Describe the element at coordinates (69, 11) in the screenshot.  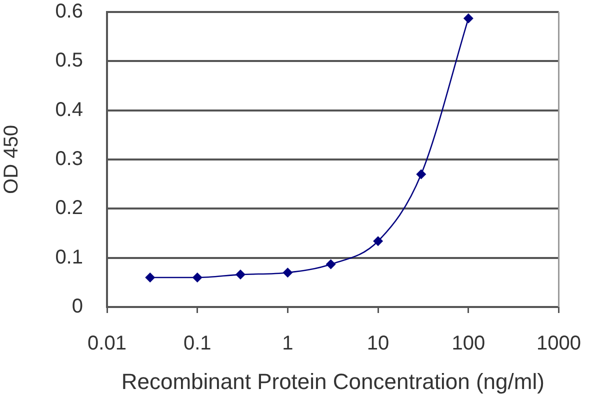
I see `y-tick-label: 0.6` at that location.